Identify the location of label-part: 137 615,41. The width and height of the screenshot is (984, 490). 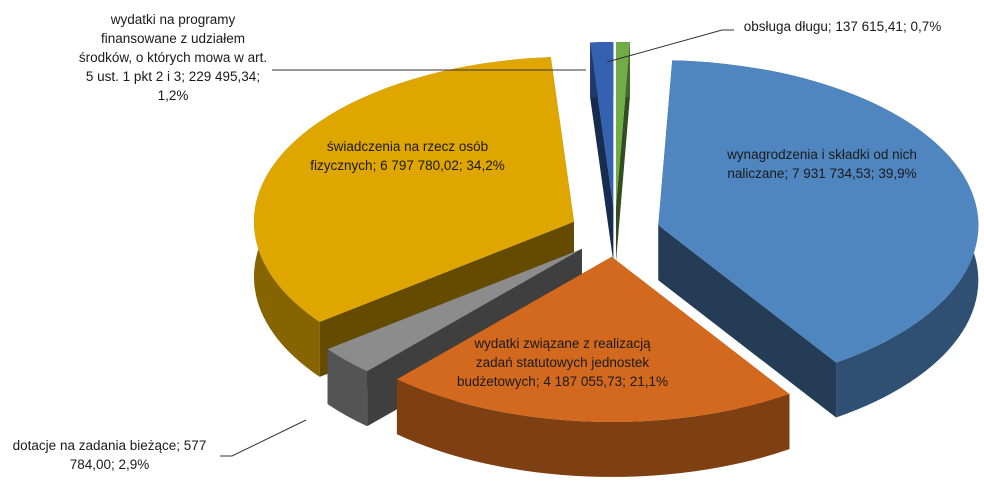
(869, 26).